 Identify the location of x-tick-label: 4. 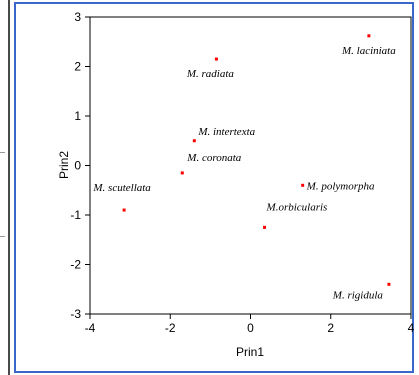
(411, 328).